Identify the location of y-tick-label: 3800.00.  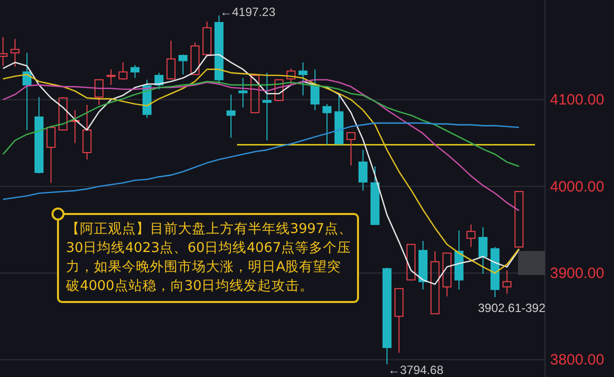
(577, 360).